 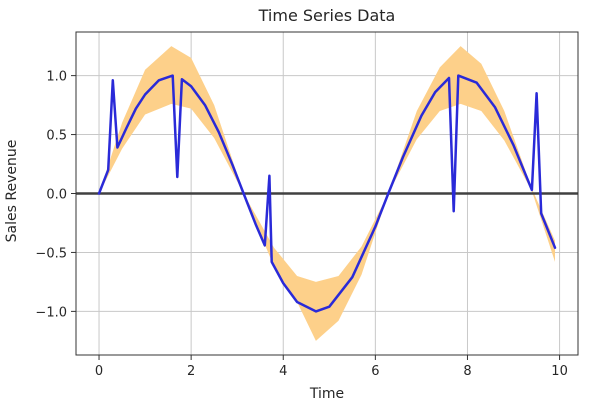 What do you see at coordinates (467, 371) in the screenshot?
I see `x-tick-label: 8` at bounding box center [467, 371].